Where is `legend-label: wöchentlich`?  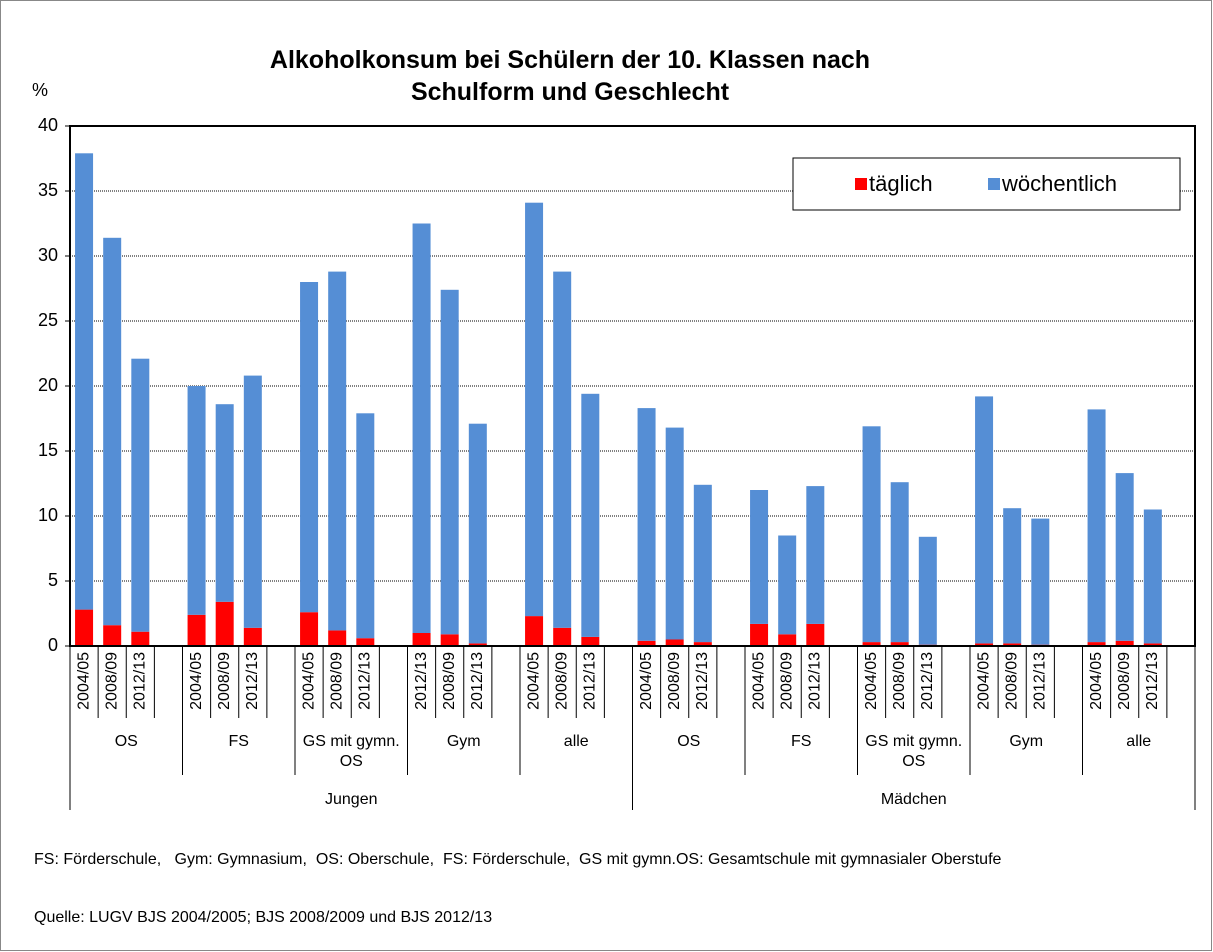 legend-label: wöchentlich is located at coordinates (1059, 183).